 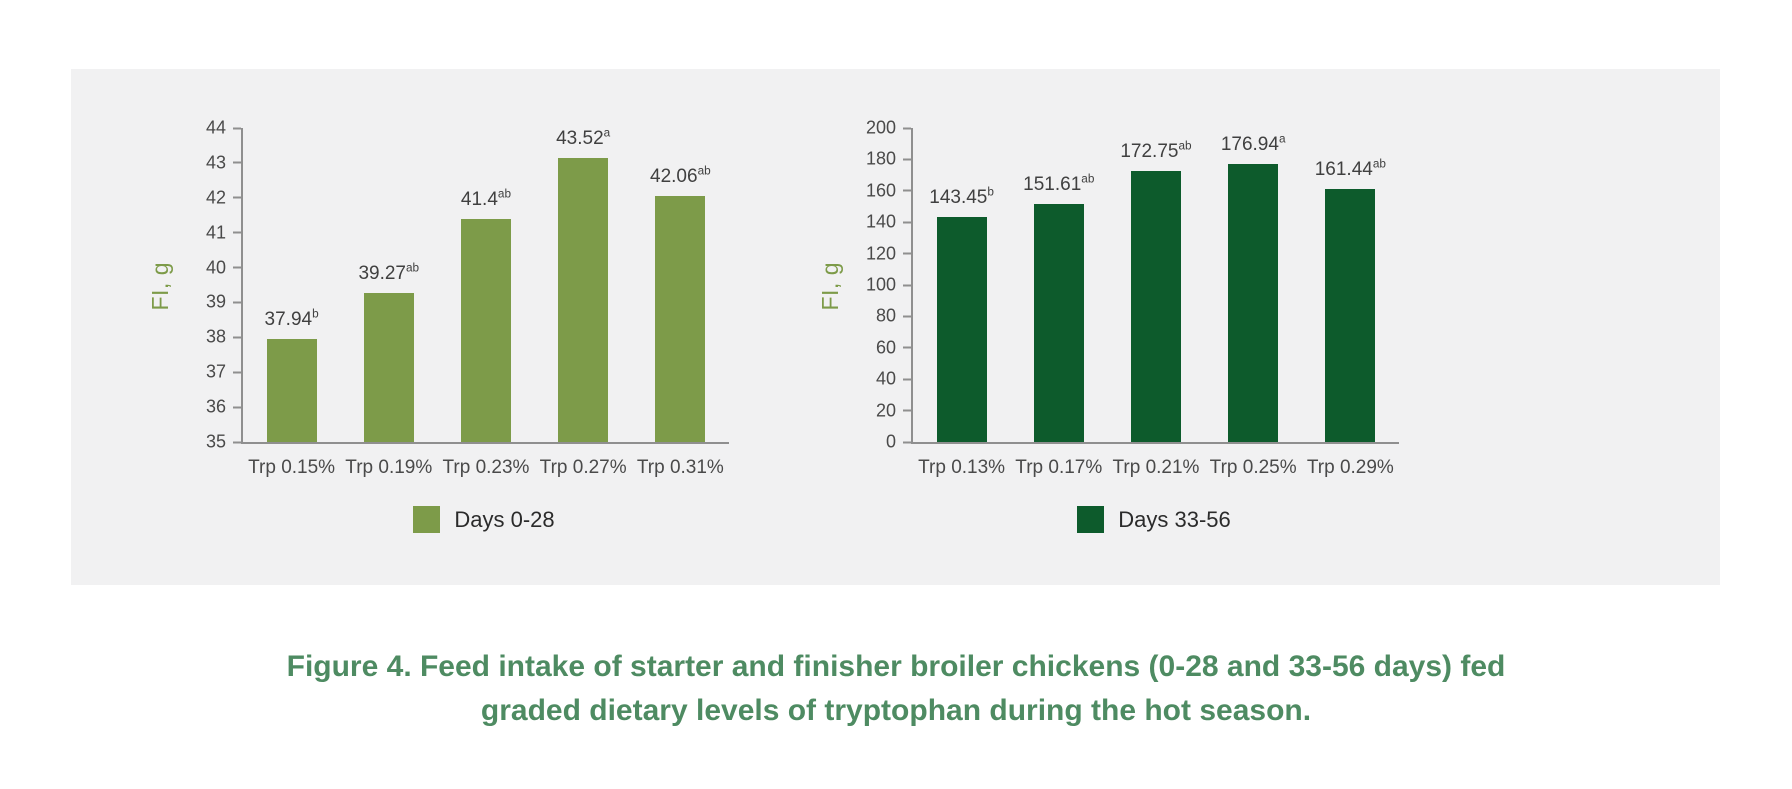 What do you see at coordinates (315, 315) in the screenshot?
I see `significance-superscript: b` at bounding box center [315, 315].